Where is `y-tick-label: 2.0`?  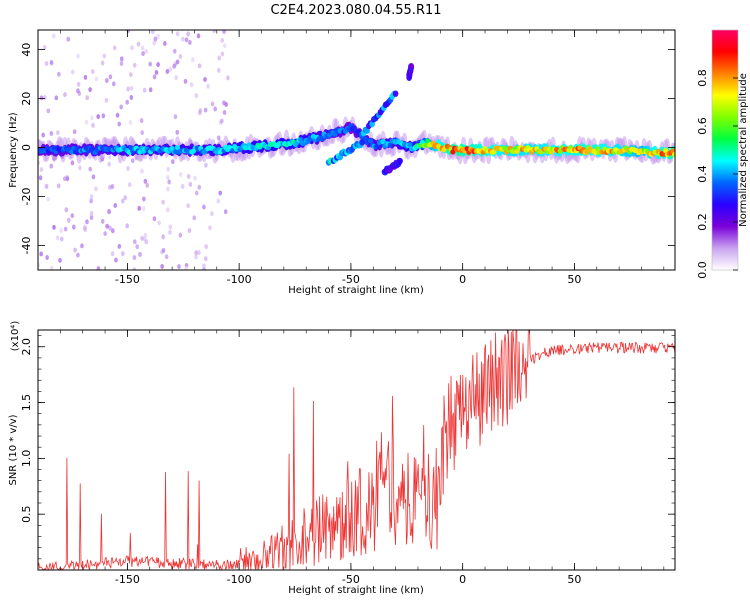 y-tick-label: 2.0 is located at coordinates (26, 347).